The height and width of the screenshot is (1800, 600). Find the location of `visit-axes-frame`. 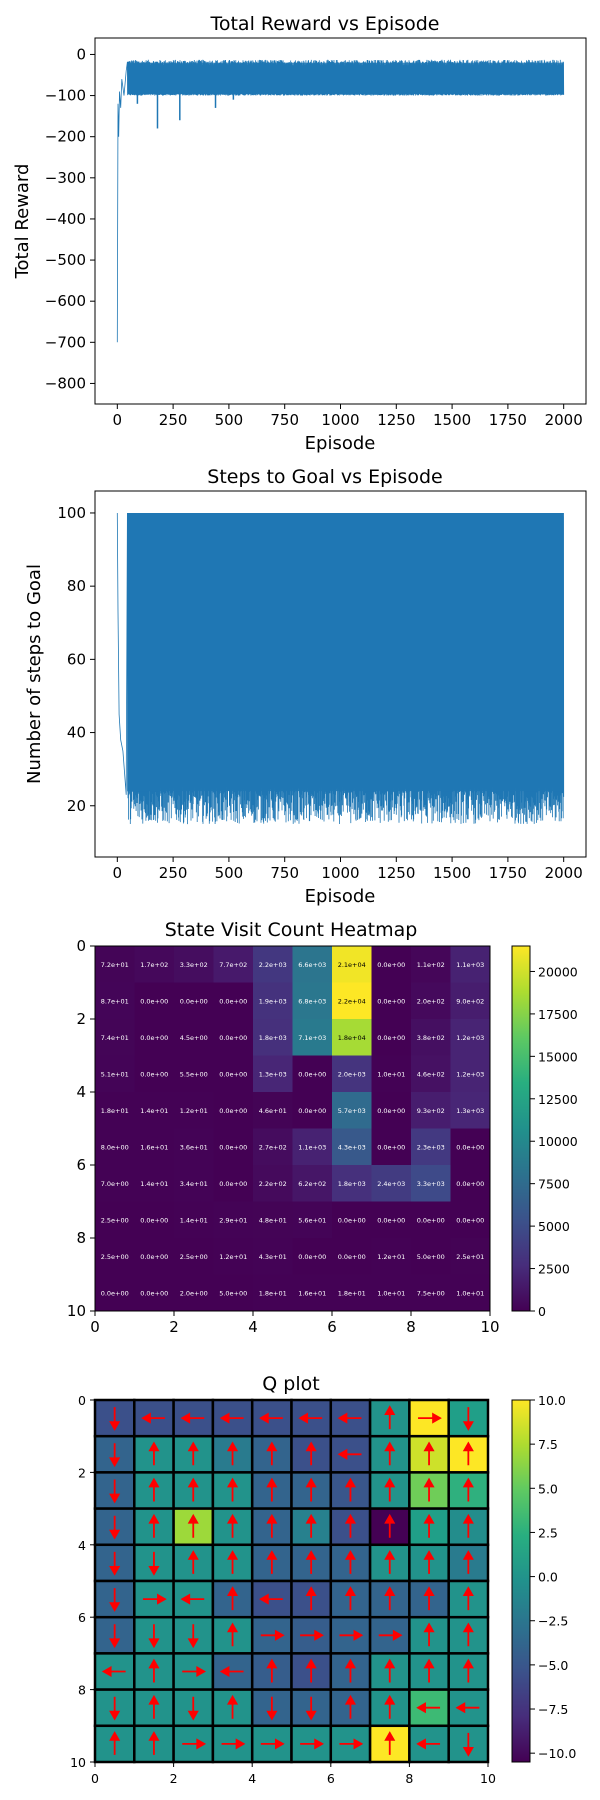

visit-axes-frame is located at coordinates (292, 1128).